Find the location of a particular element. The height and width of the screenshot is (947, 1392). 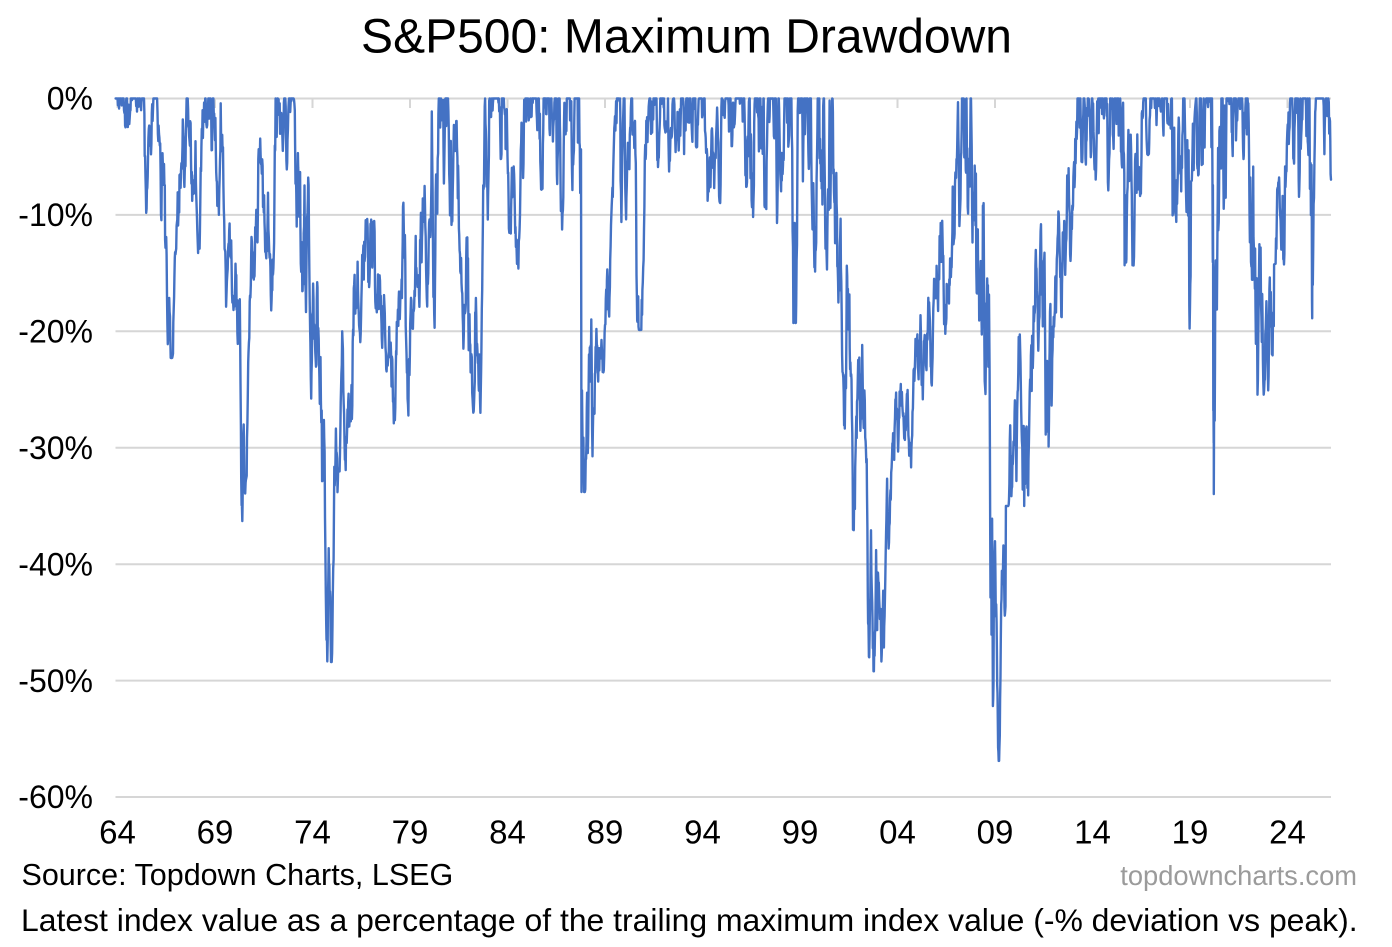

svg-text: 0% is located at coordinates (70, 99).